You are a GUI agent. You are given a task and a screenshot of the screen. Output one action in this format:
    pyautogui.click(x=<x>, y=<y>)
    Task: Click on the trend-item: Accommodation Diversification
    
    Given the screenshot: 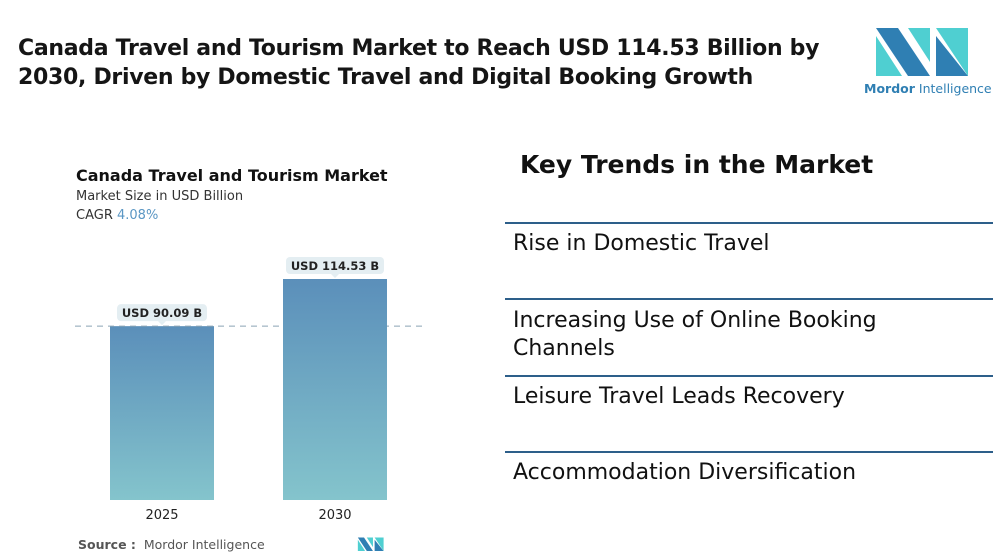 What is the action you would take?
    pyautogui.click(x=685, y=472)
    